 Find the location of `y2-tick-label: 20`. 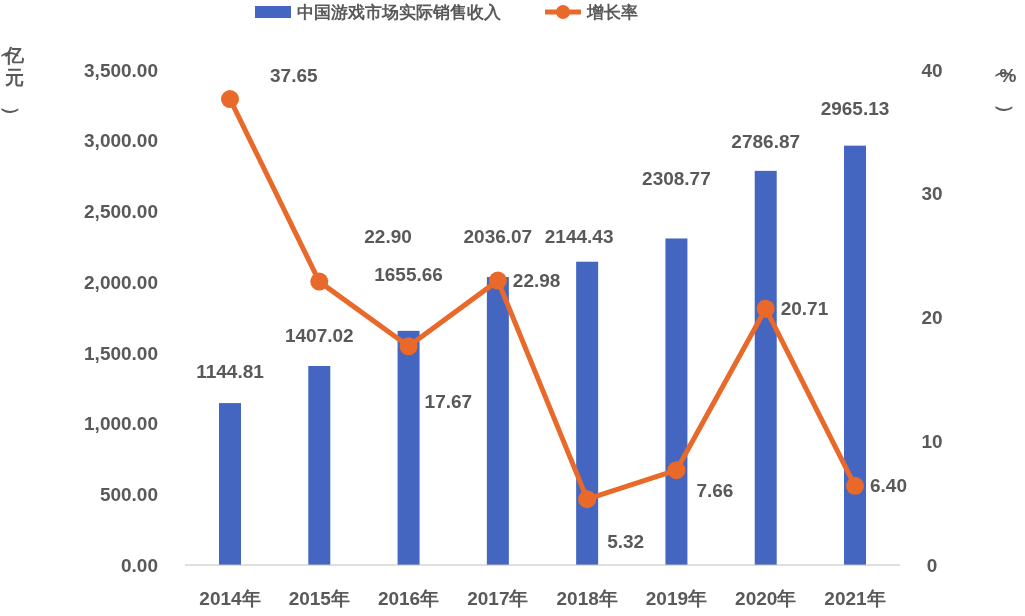

y2-tick-label: 20 is located at coordinates (932, 318).